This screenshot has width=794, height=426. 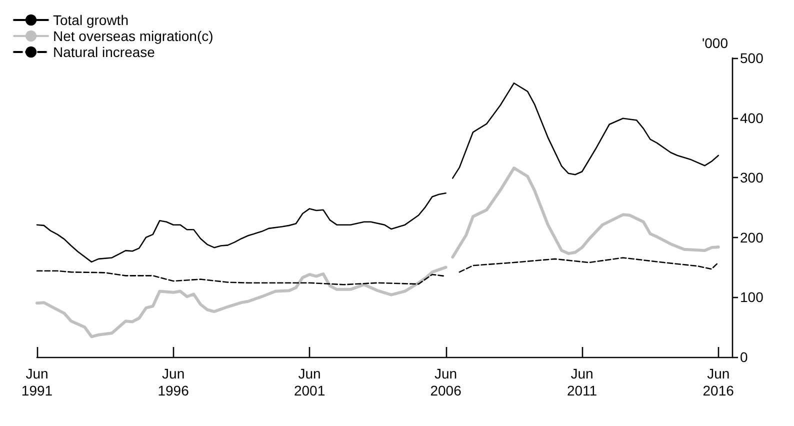 What do you see at coordinates (752, 58) in the screenshot?
I see `y-tick-label: 500` at bounding box center [752, 58].